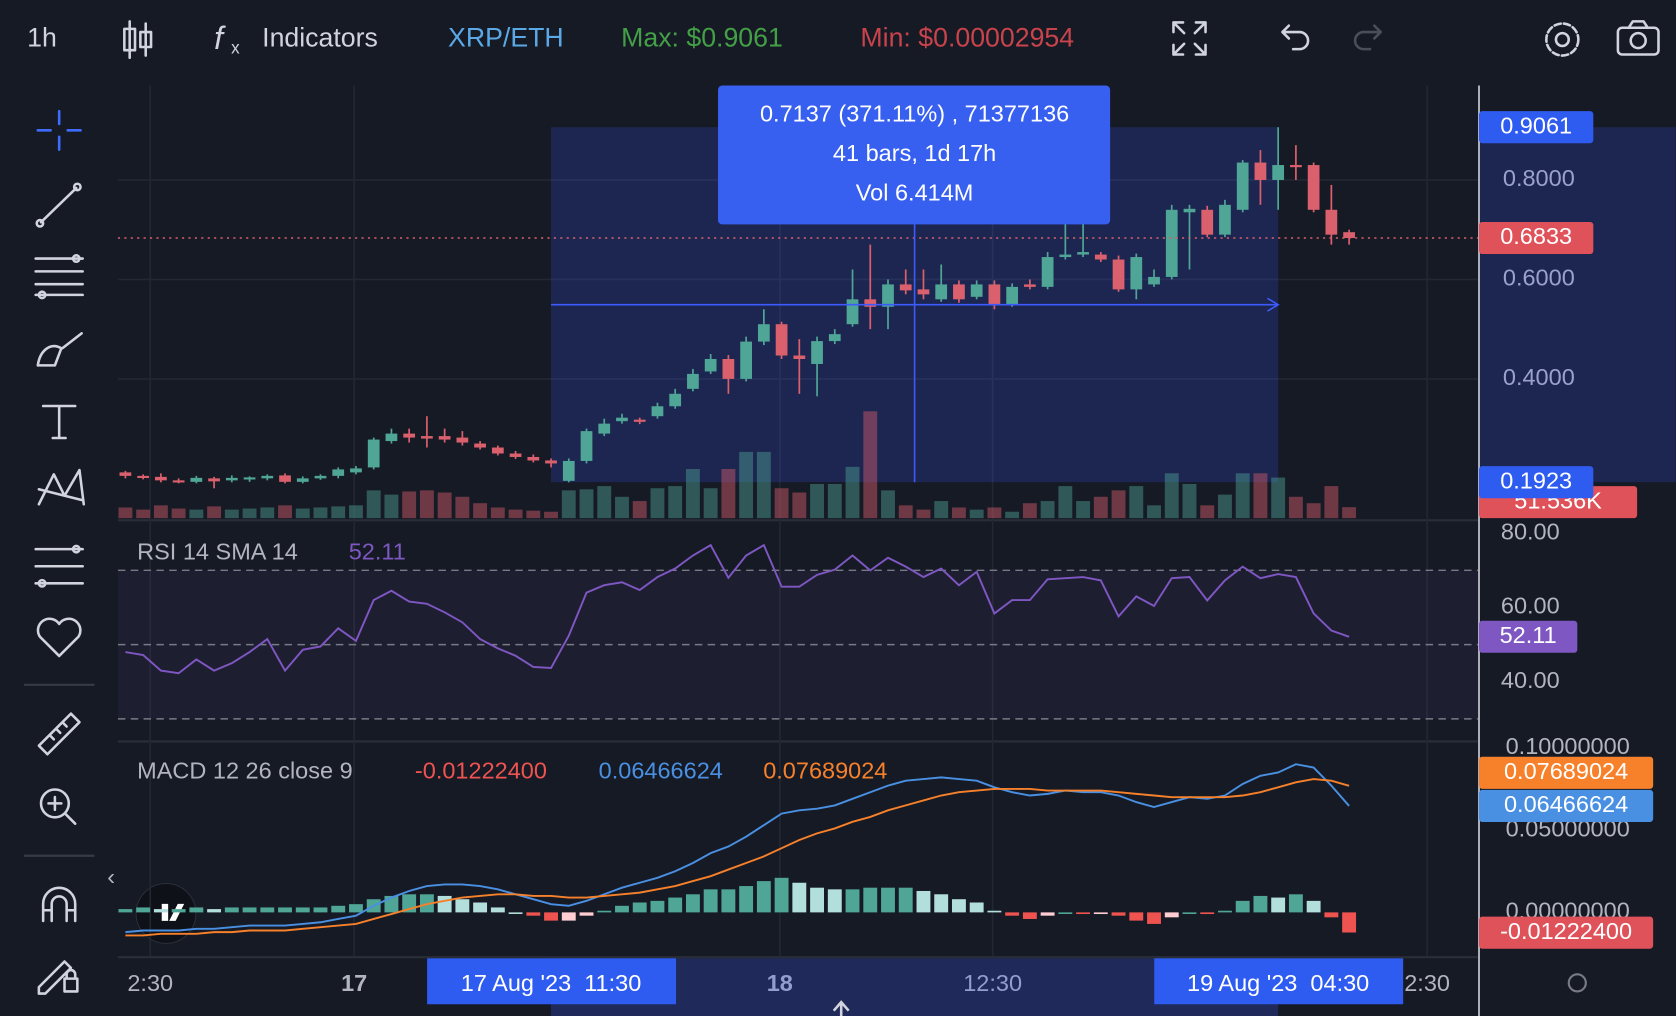 The image size is (1676, 1016). I want to click on prediction-tool, so click(59, 566).